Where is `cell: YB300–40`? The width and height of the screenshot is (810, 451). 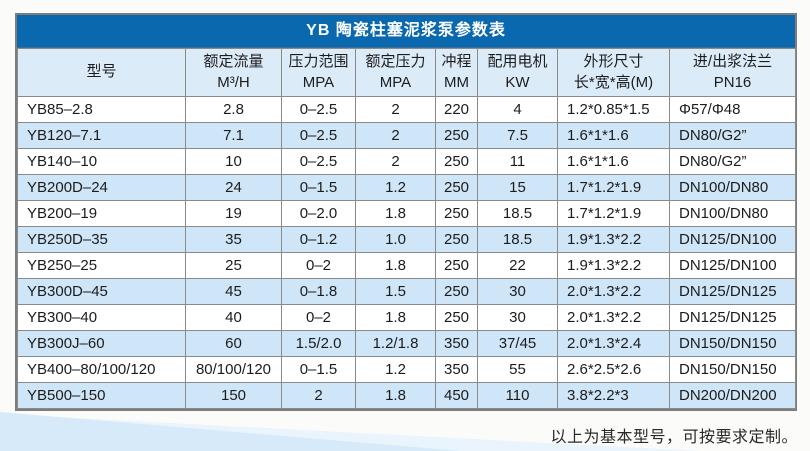
cell: YB300–40 is located at coordinates (101, 317).